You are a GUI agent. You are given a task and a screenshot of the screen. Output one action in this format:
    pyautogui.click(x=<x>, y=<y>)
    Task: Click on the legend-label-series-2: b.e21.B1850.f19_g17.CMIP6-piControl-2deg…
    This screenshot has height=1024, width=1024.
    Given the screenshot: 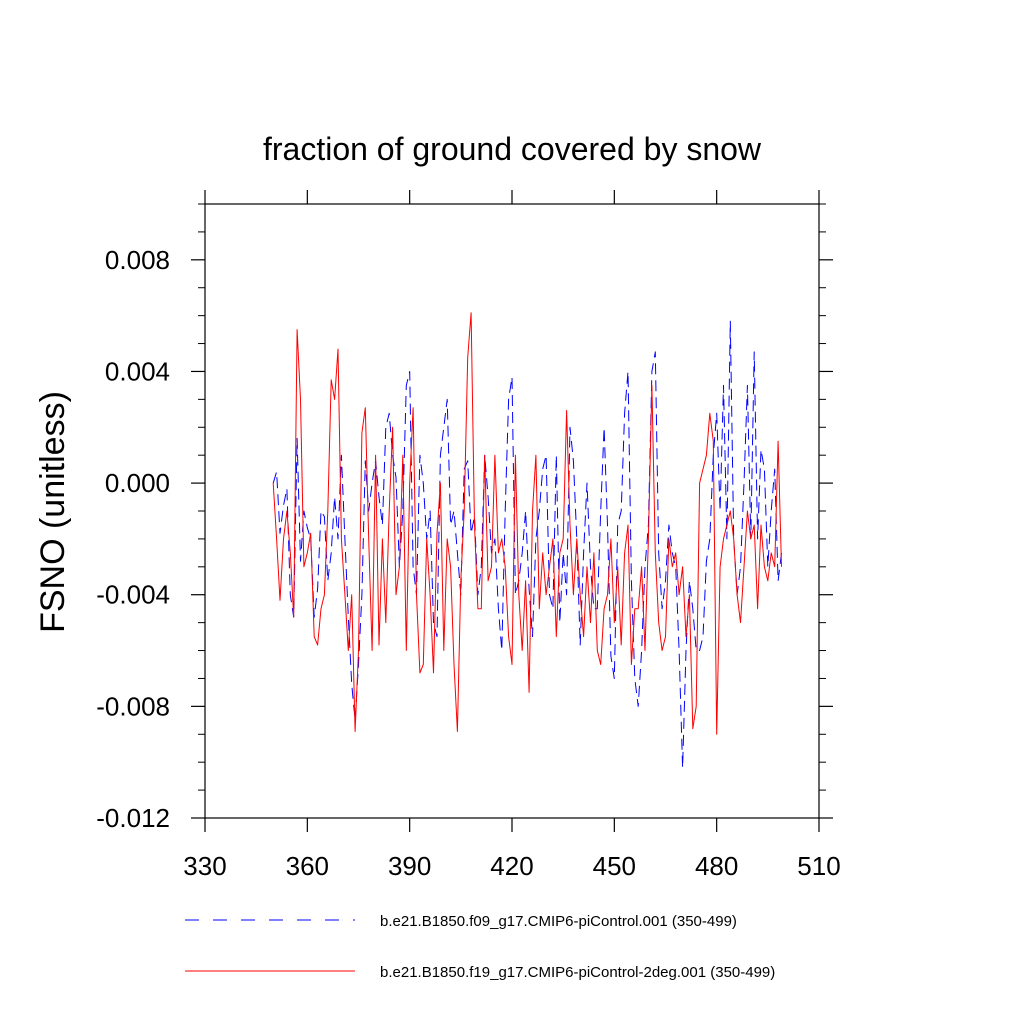 What is the action you would take?
    pyautogui.click(x=577, y=972)
    